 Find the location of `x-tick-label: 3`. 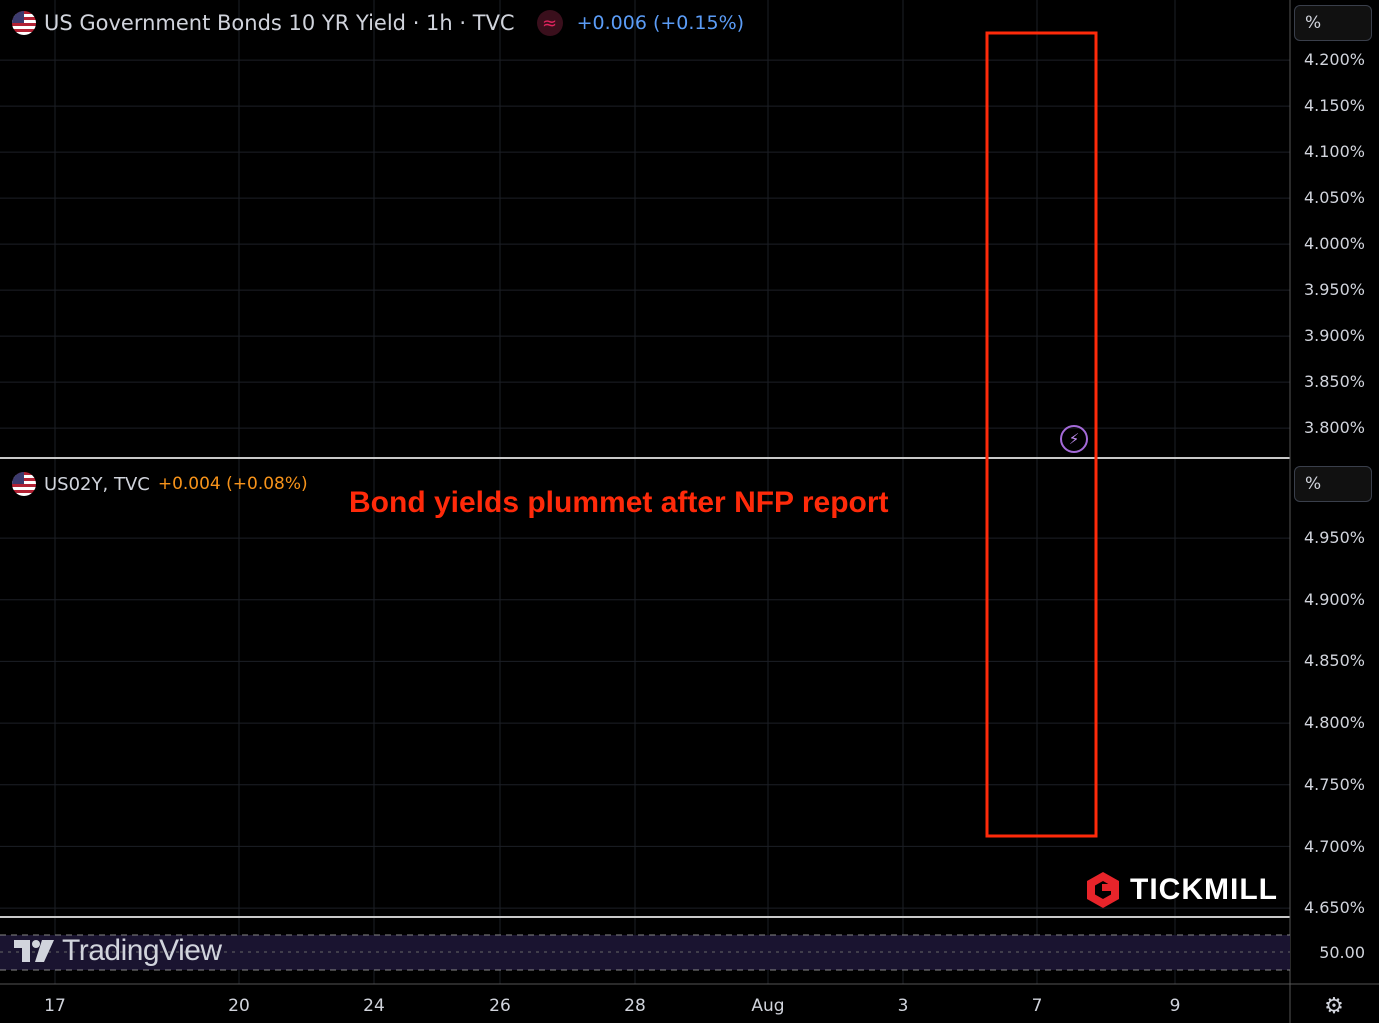

x-tick-label: 3 is located at coordinates (903, 1006).